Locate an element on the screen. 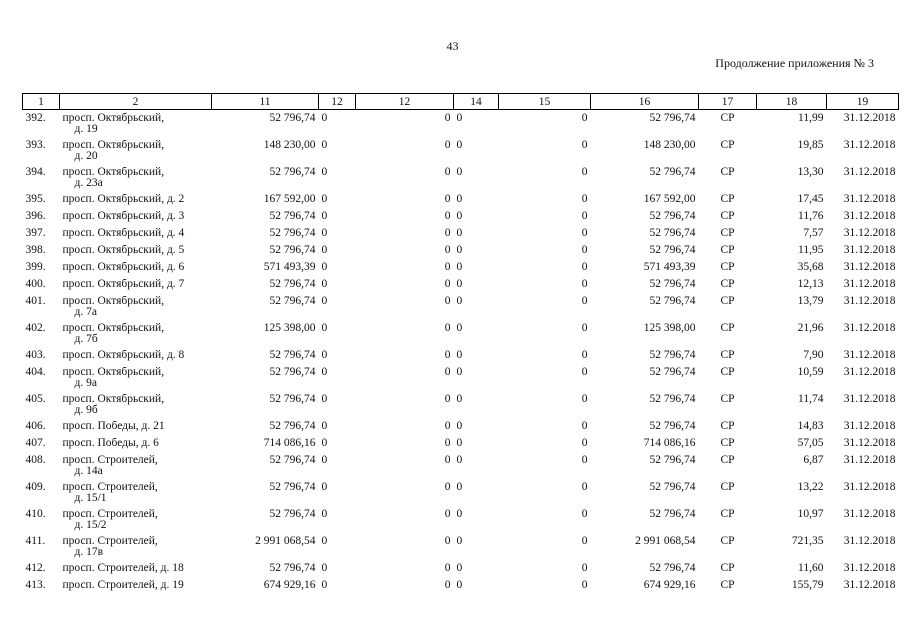 This screenshot has height=640, width=905. value-cell: 13,22 is located at coordinates (810, 487).